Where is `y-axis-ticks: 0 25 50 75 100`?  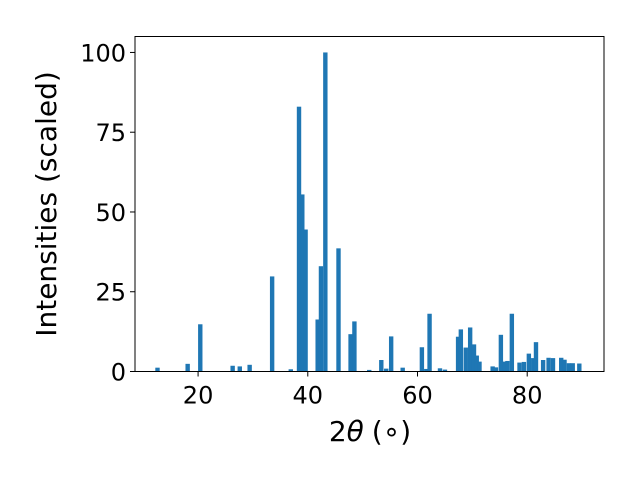
y-axis-ticks: 0 25 50 75 100 is located at coordinates (107, 213).